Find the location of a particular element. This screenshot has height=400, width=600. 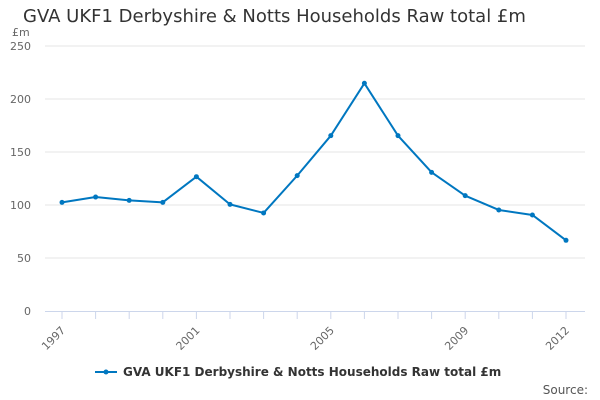

x-tick-label: 2005 is located at coordinates (322, 338).